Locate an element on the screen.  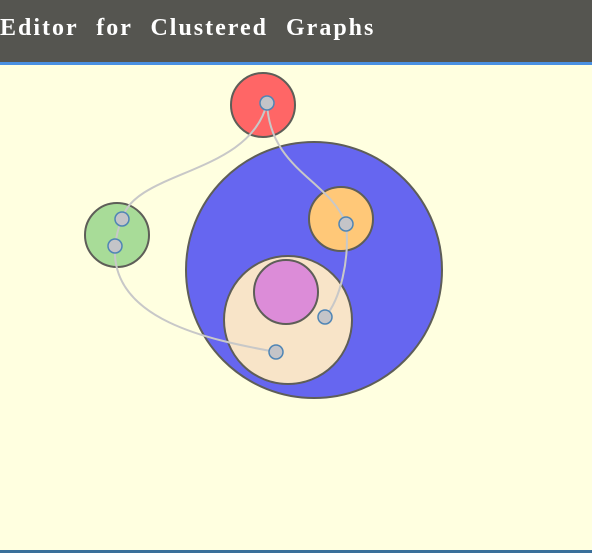
edge-red-orange is located at coordinates (306, 163).